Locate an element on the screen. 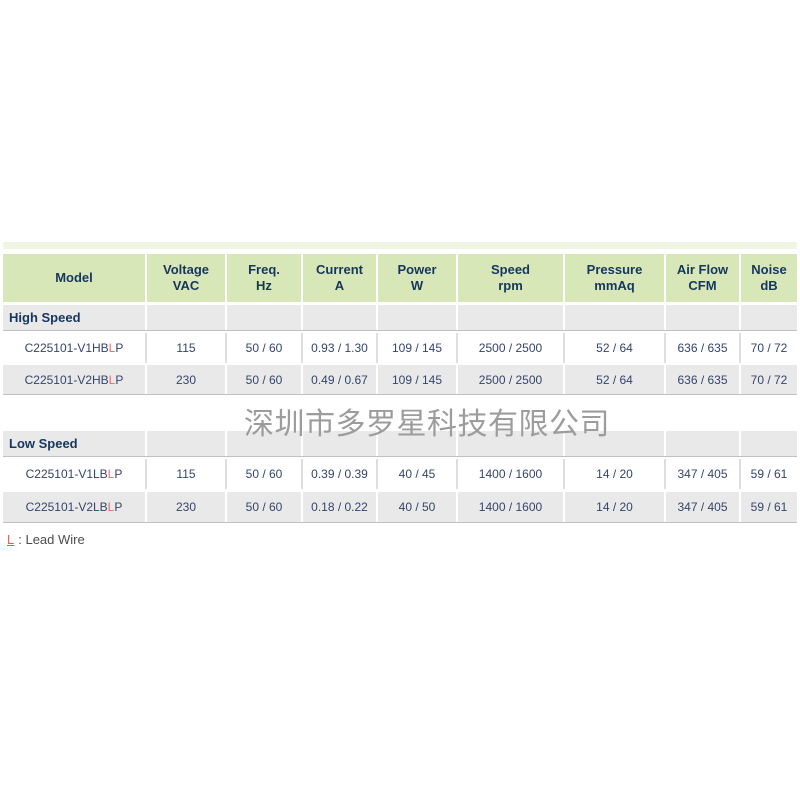 The height and width of the screenshot is (800, 800). section-gap is located at coordinates (400, 413).